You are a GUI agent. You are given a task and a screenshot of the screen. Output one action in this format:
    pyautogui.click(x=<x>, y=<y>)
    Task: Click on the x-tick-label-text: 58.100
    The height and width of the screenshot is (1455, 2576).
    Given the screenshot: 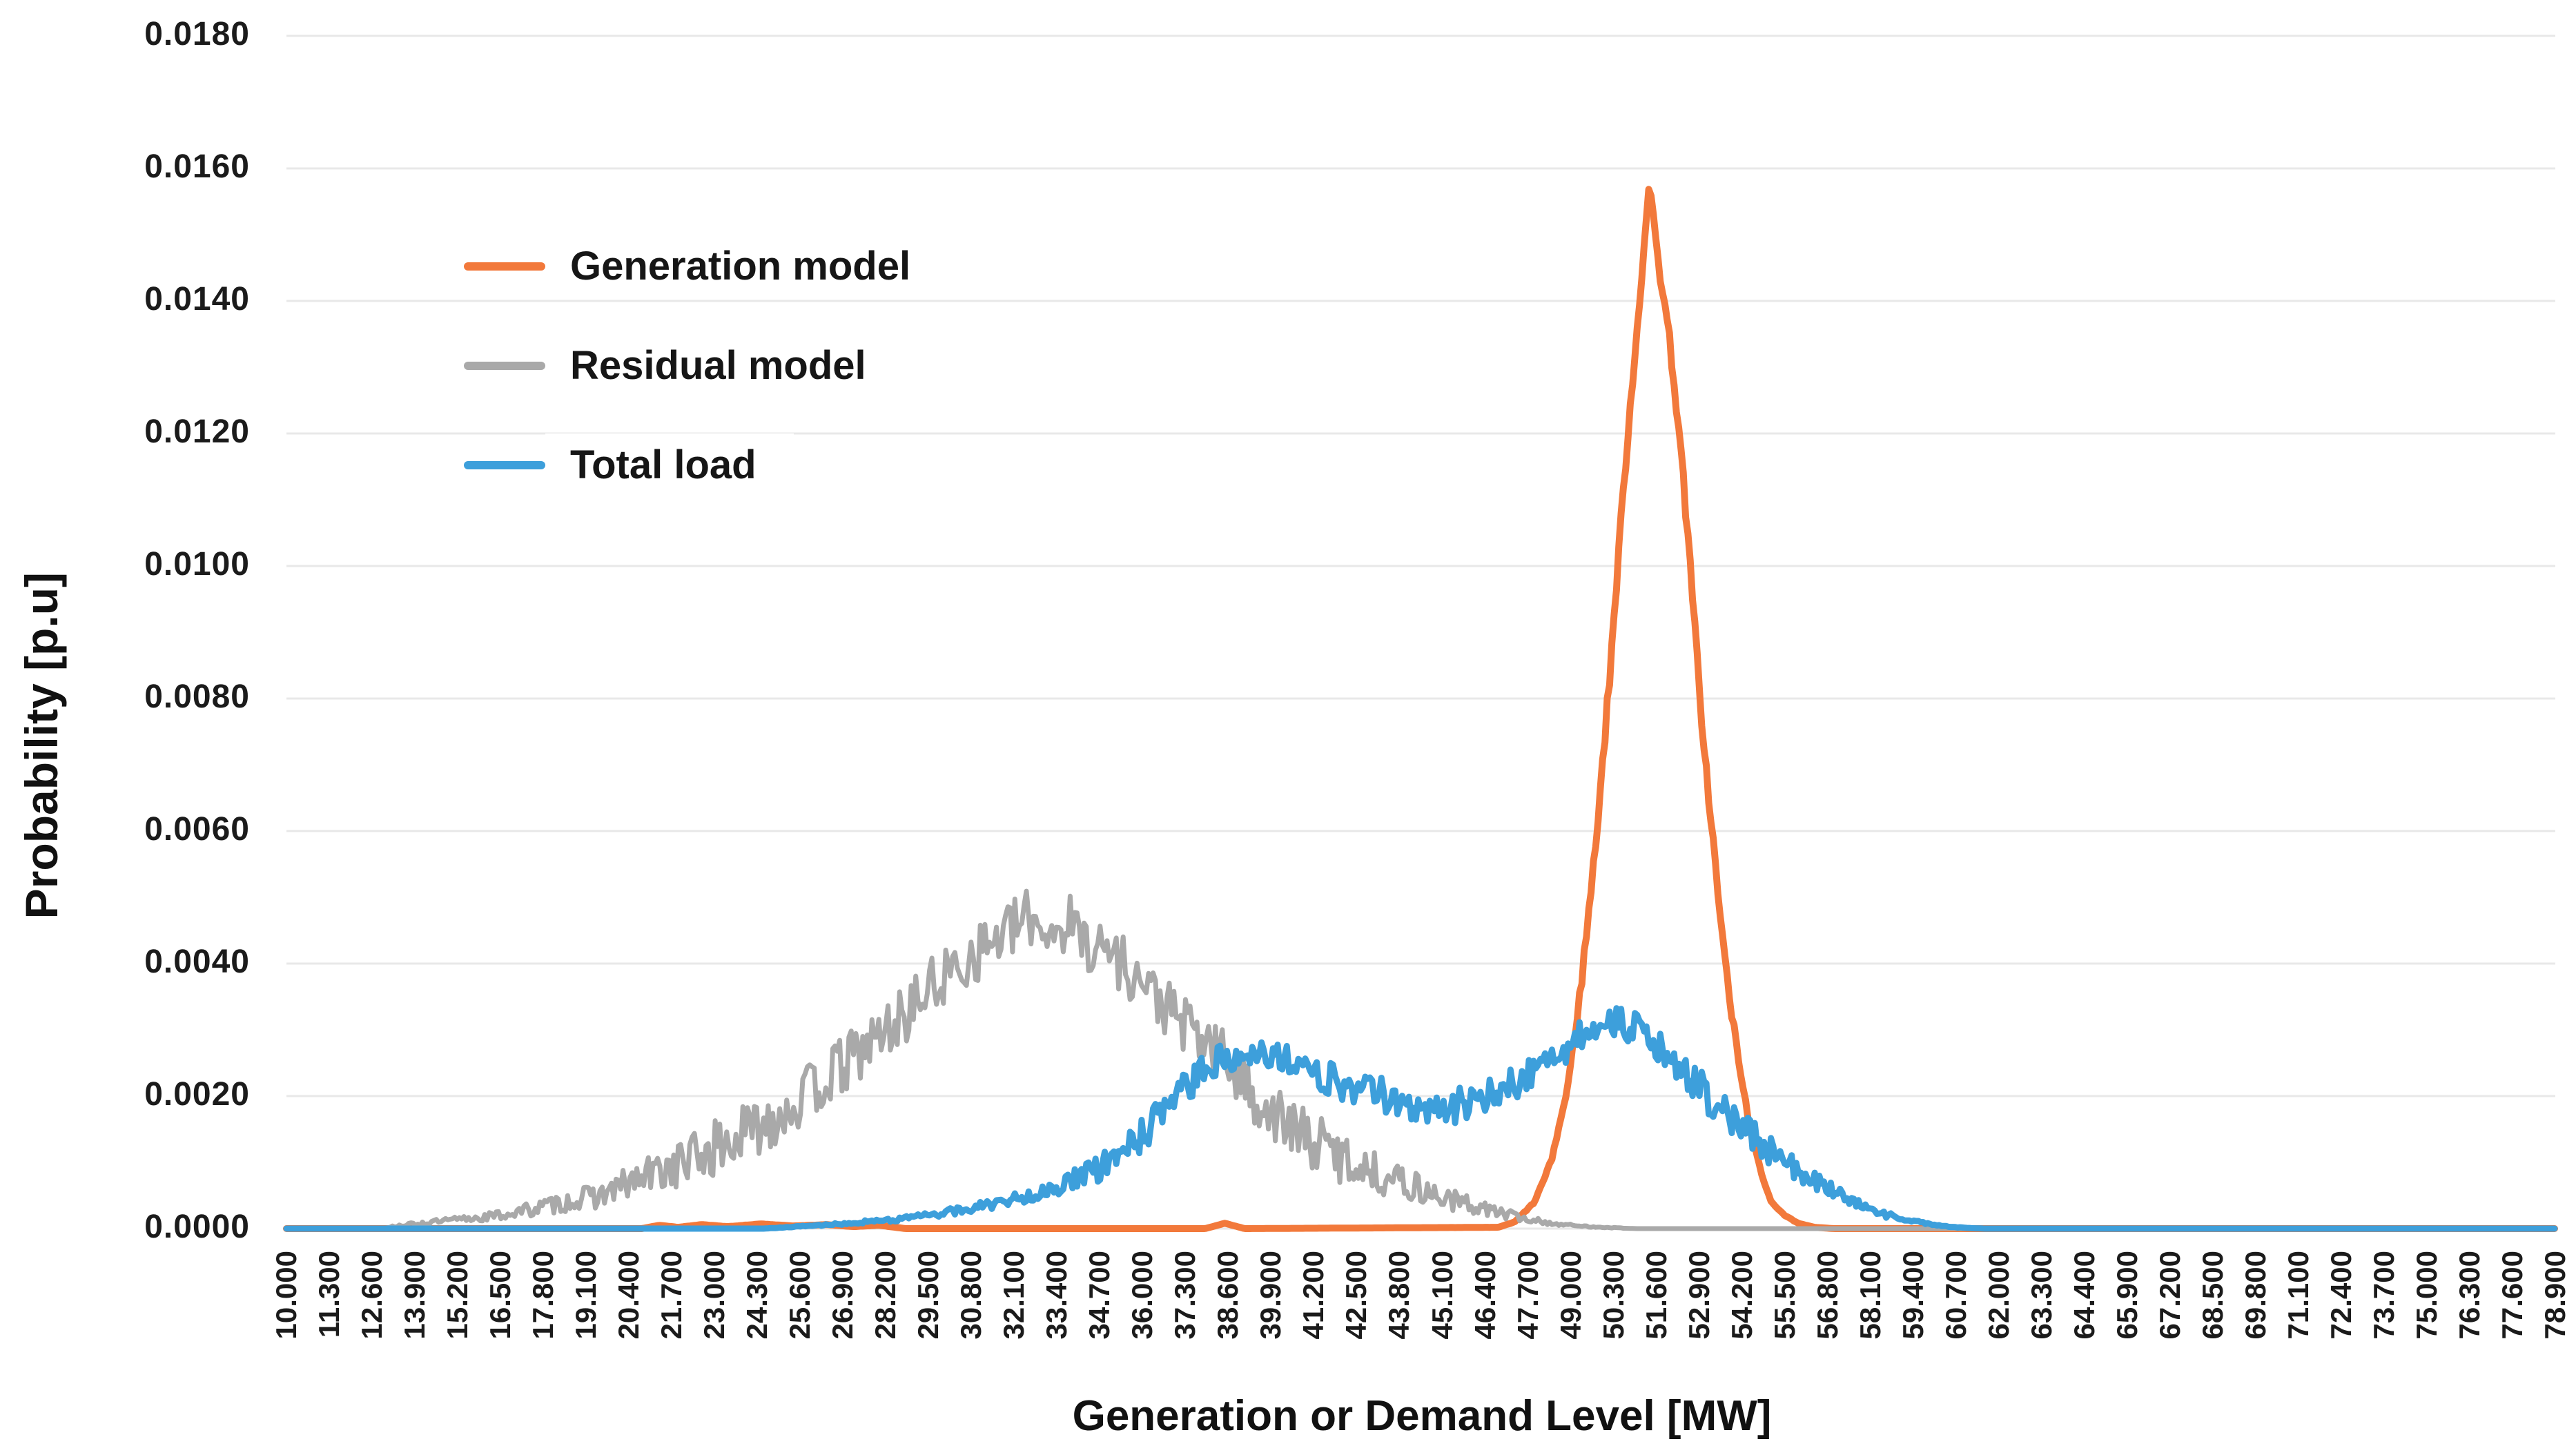 What is the action you would take?
    pyautogui.click(x=1869, y=1295)
    